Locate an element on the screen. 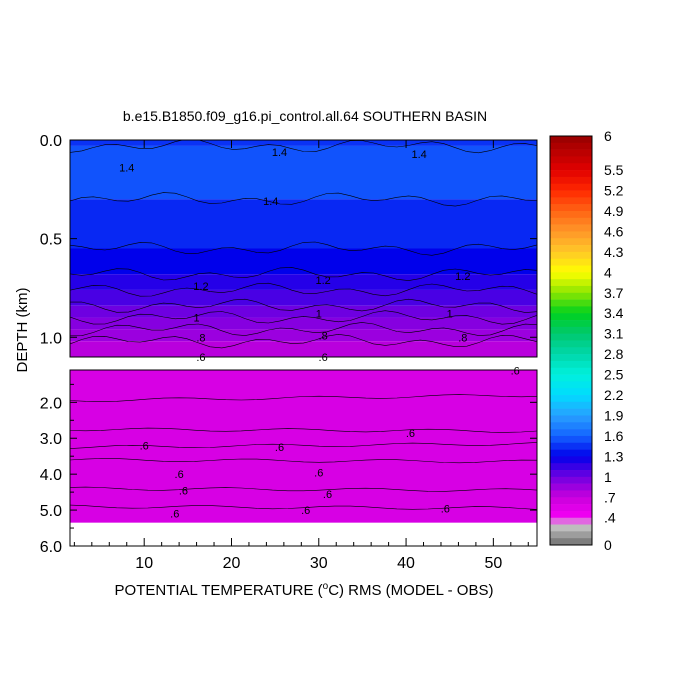 This screenshot has width=700, height=700. y-tick-label: 5.0 is located at coordinates (51, 511).